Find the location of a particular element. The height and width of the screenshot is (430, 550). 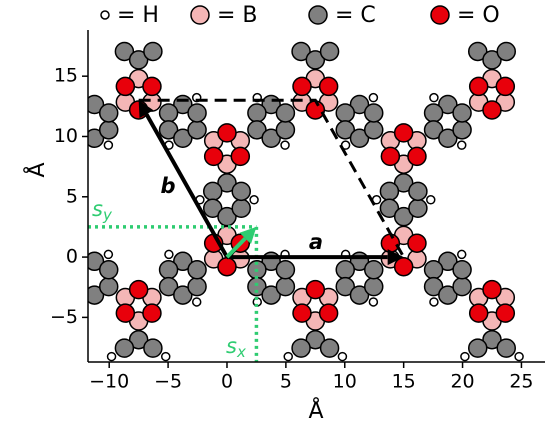

shift-vector-head is located at coordinates (248, 235).